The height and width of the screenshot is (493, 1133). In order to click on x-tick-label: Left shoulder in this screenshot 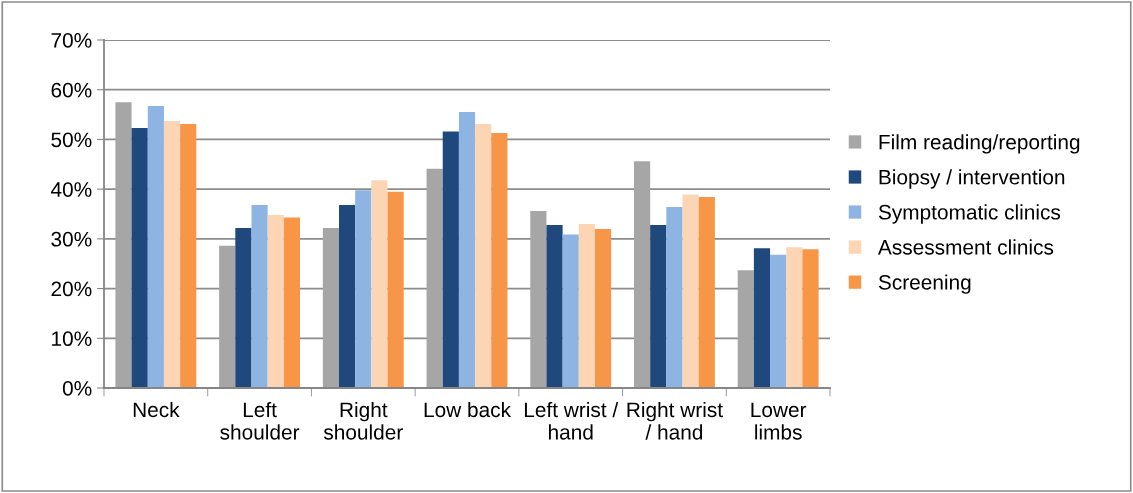, I will do `click(260, 420)`.